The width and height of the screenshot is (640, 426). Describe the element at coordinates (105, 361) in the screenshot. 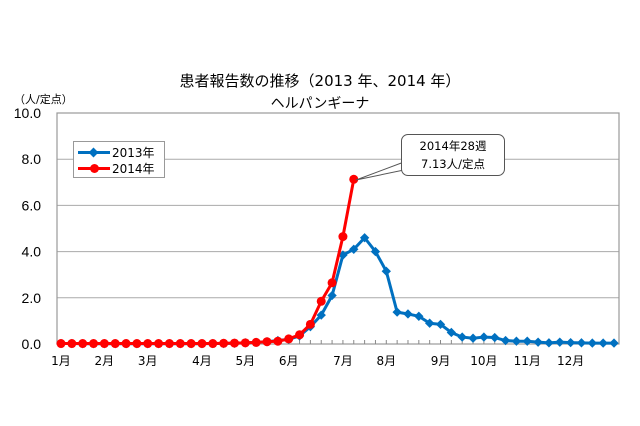

I see `x-tick-label: 2月` at that location.